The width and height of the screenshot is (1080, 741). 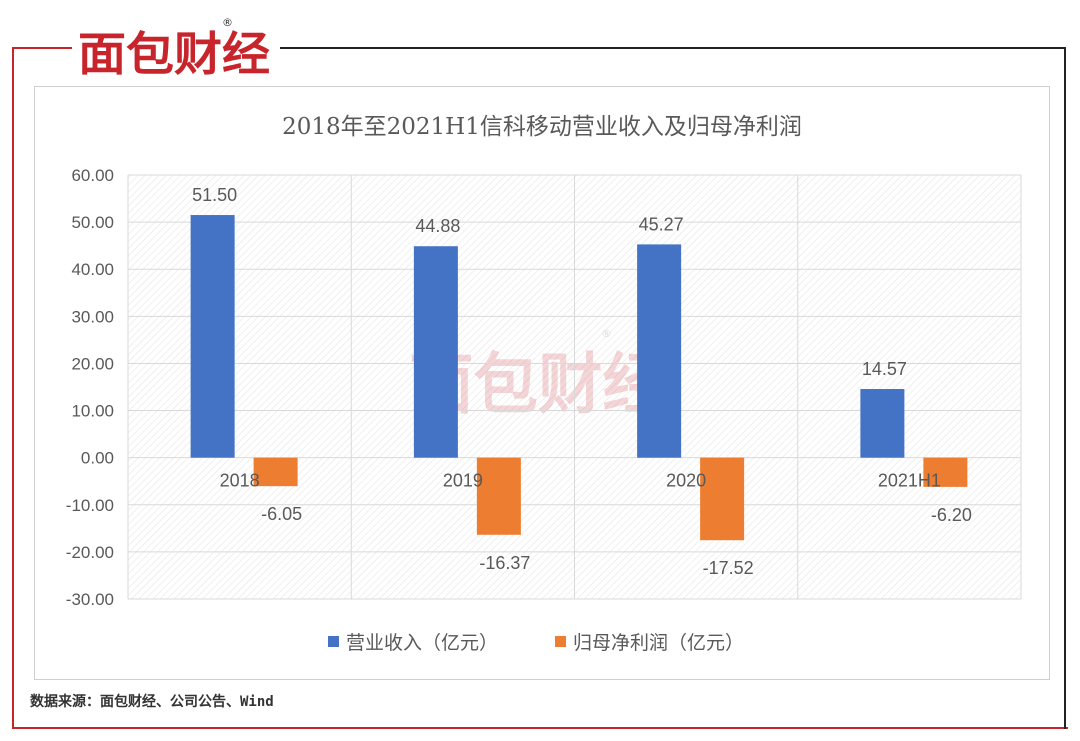 I want to click on y-tick-label: -20.00, so click(x=90, y=552).